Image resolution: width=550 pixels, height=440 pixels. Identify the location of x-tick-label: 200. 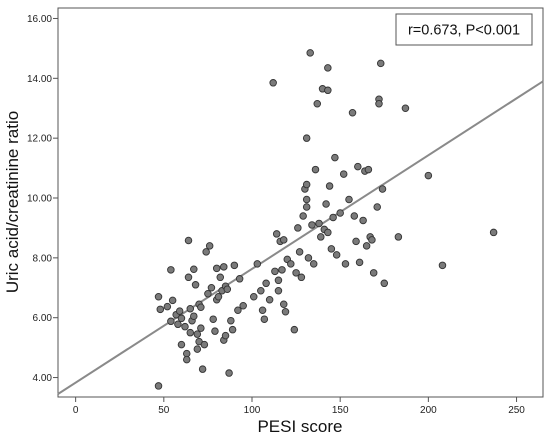
(428, 410).